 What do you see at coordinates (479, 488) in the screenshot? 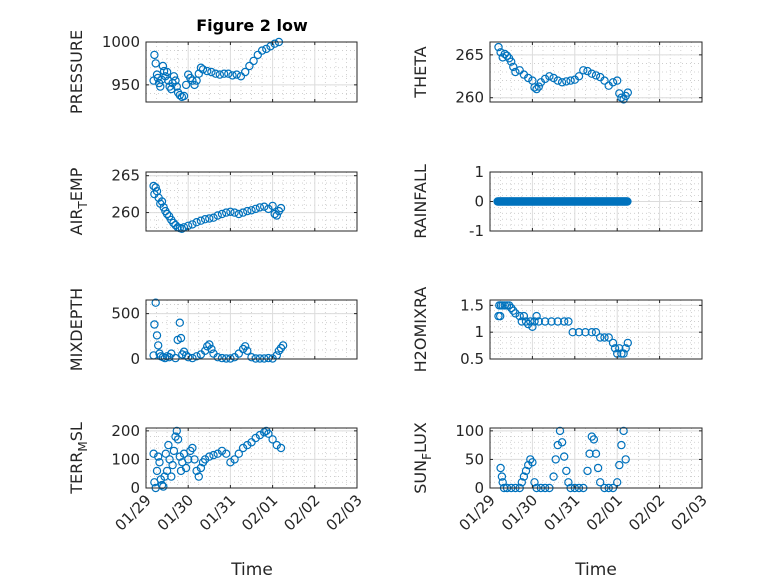
I see `y-tick-label: 0` at bounding box center [479, 488].